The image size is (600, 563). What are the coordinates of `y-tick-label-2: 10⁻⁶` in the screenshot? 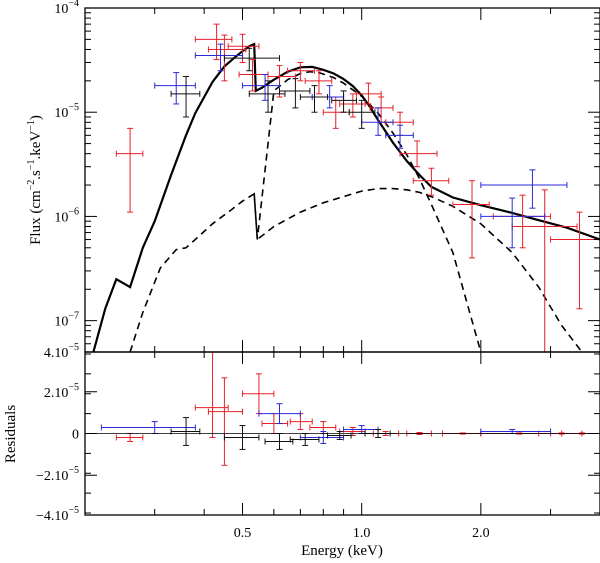 It's located at (66, 215).